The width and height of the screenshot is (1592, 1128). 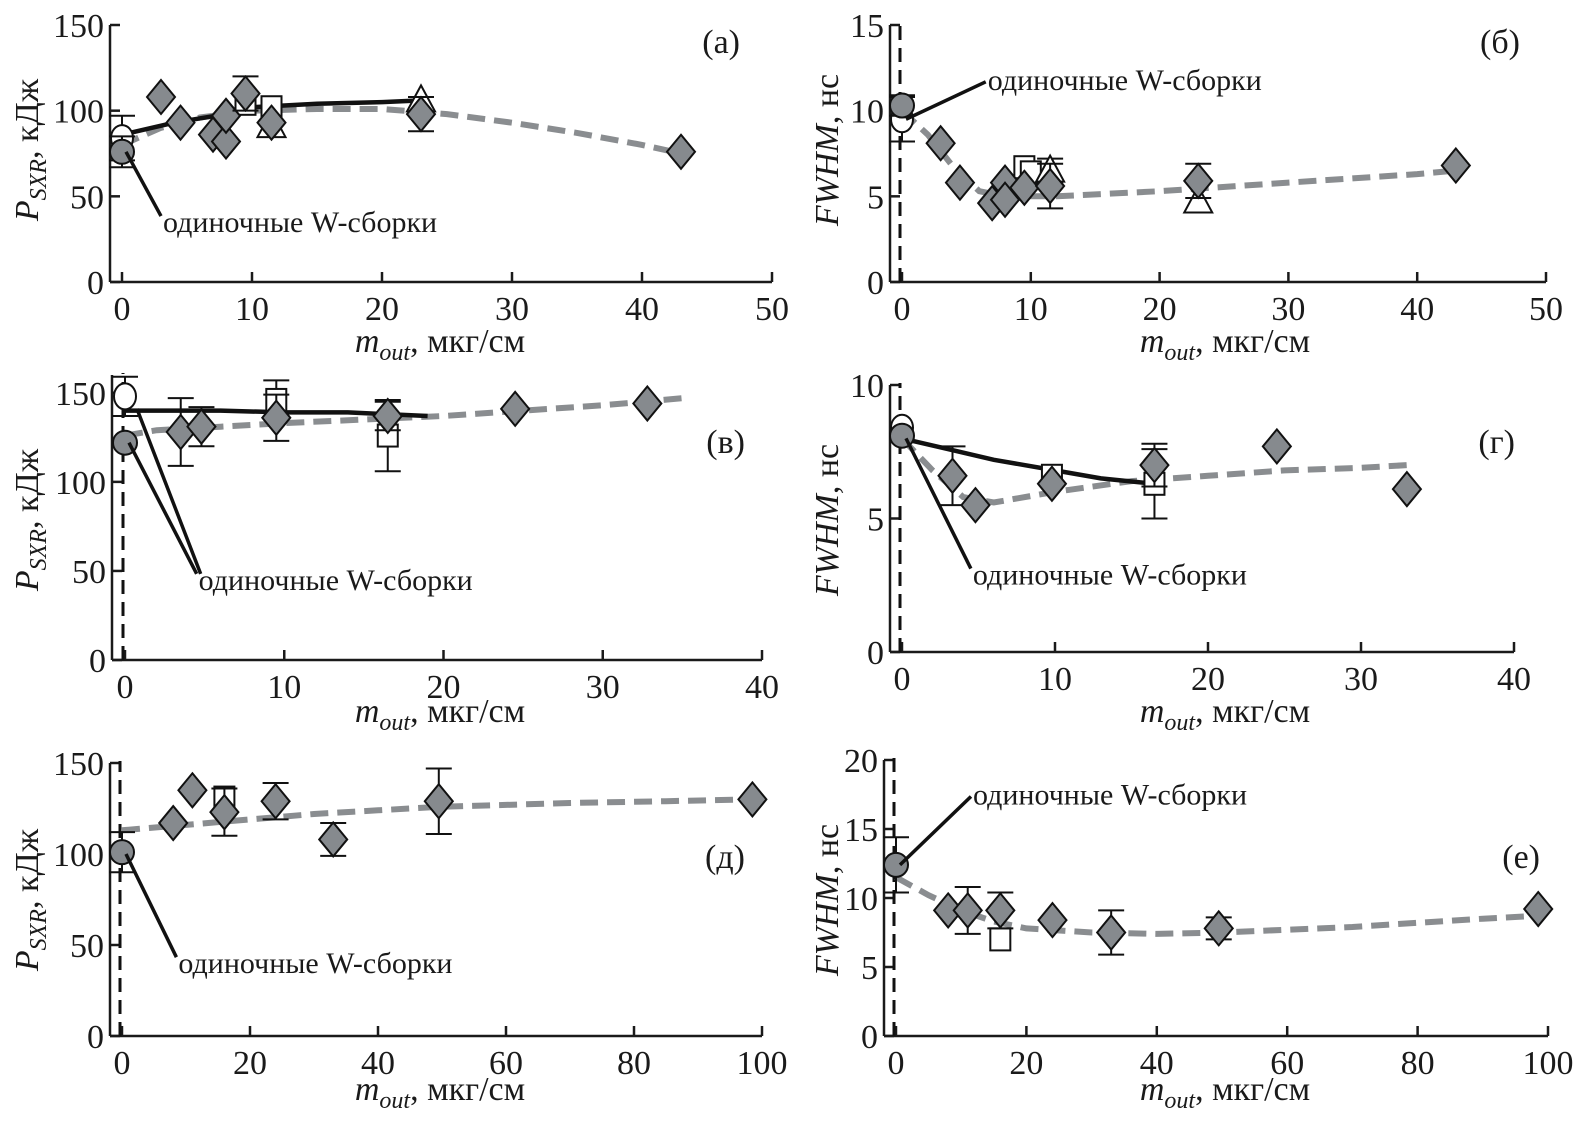 I want to click on panel-label: (д), so click(x=725, y=857).